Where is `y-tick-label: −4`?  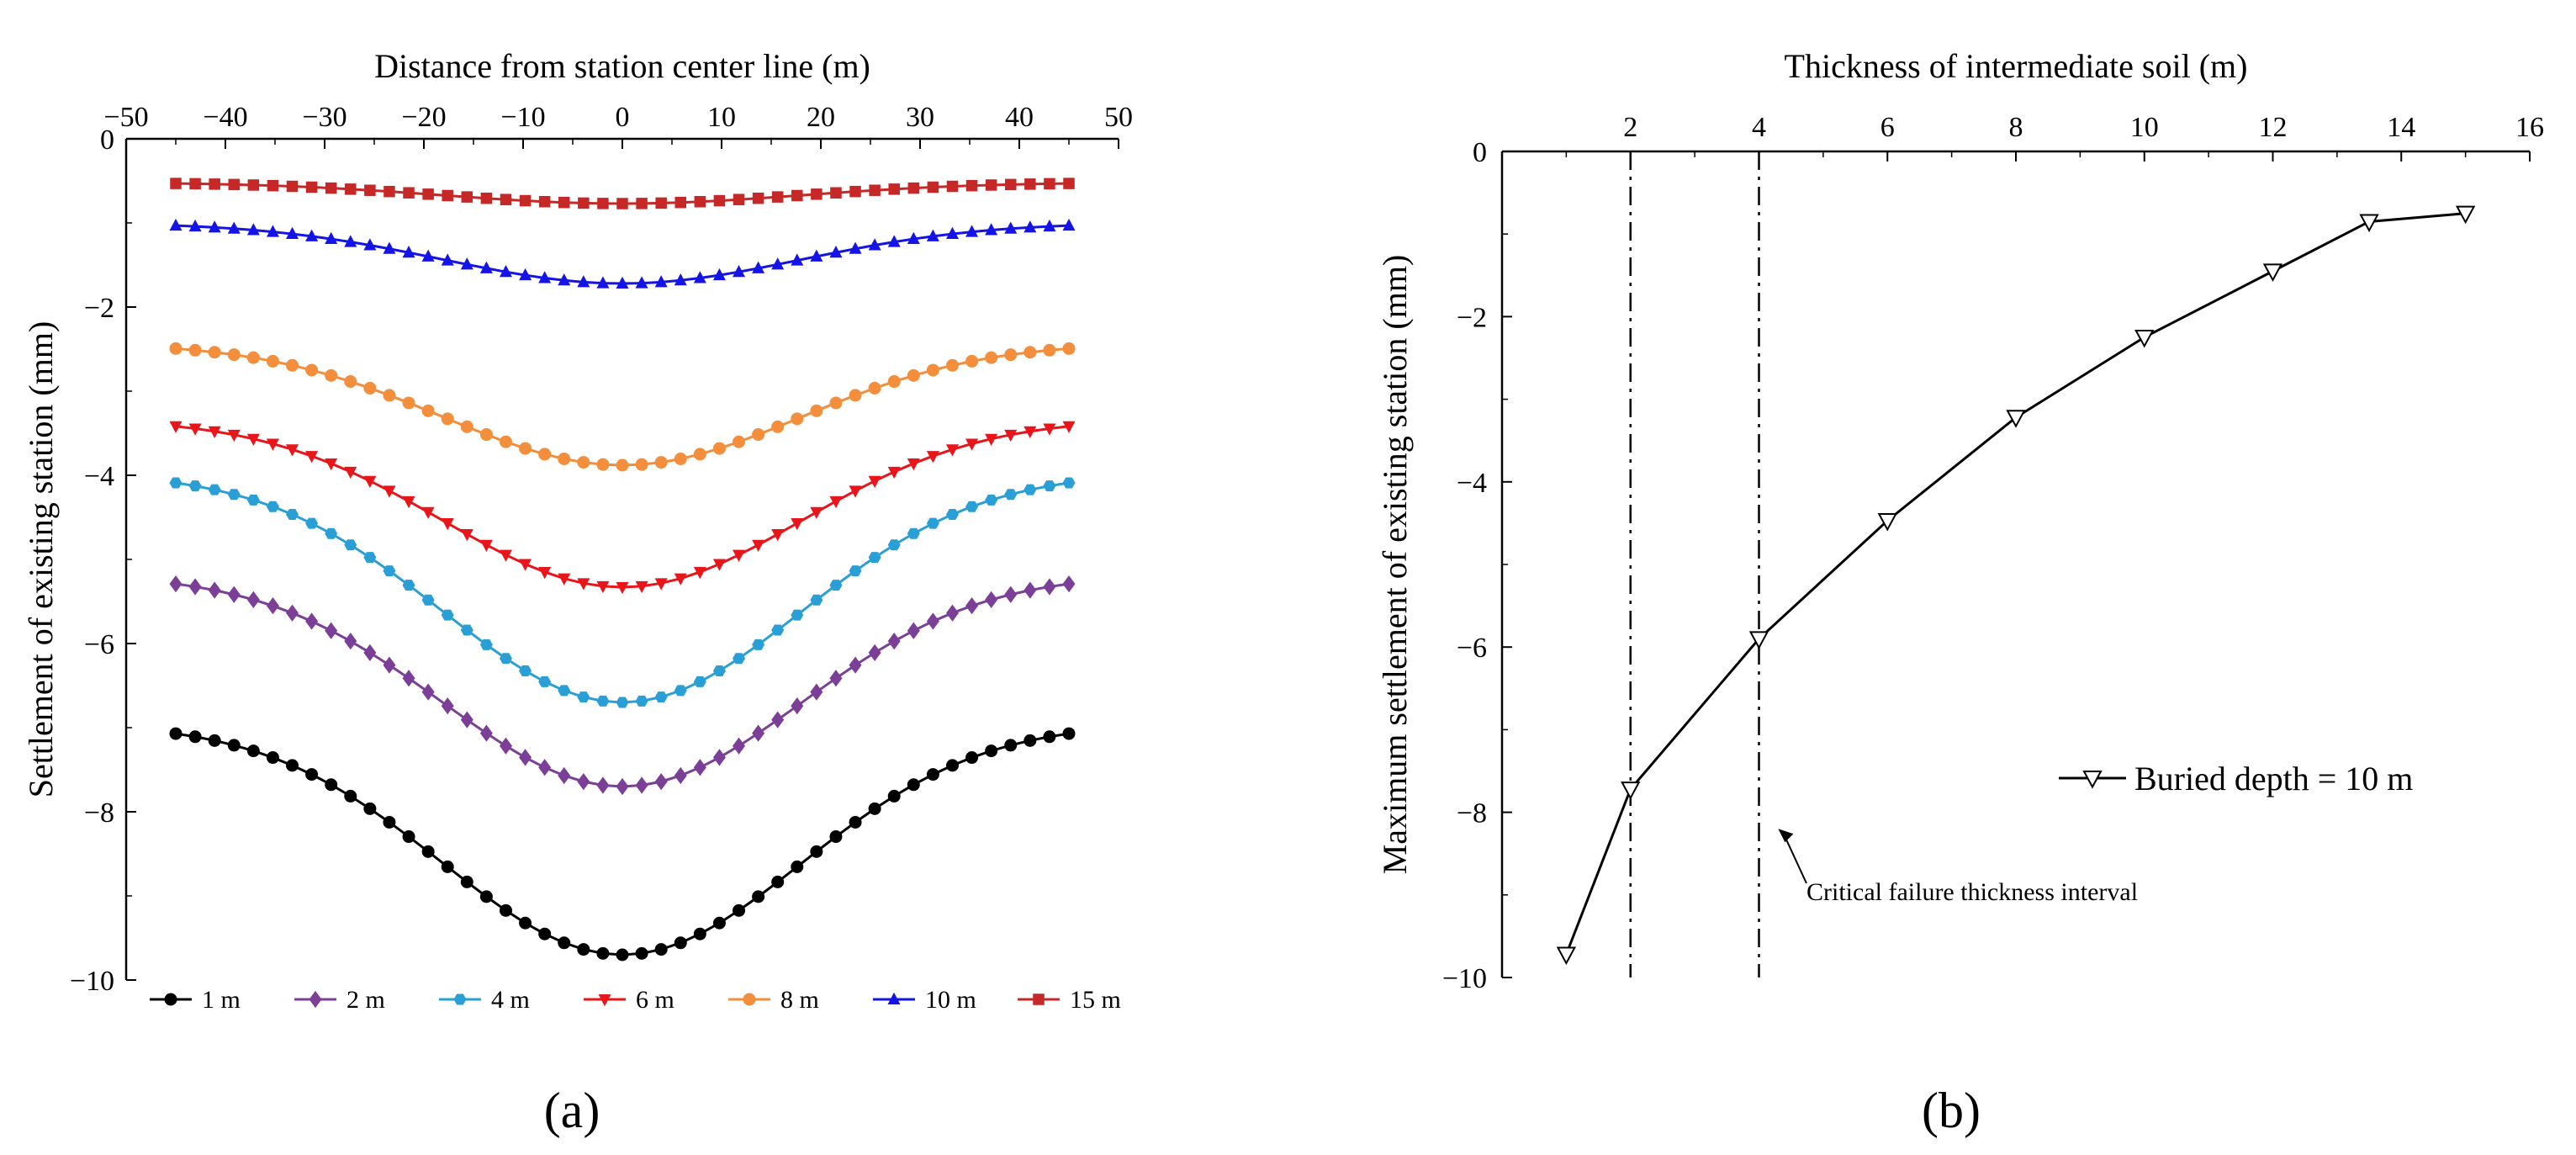 y-tick-label: −4 is located at coordinates (1472, 483).